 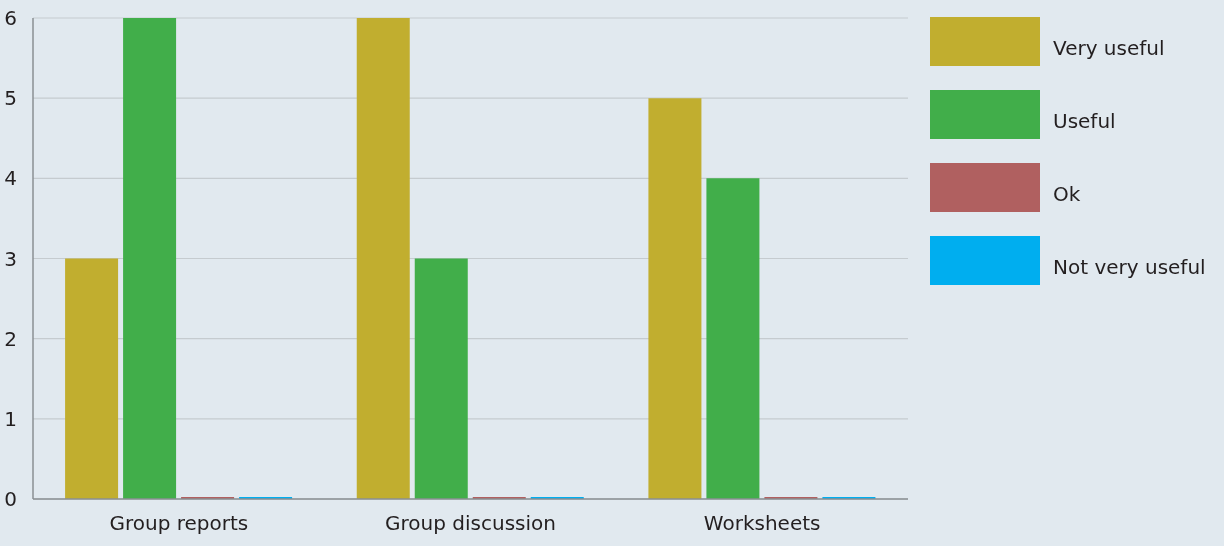 I want to click on x-tick-label: Group discussion, so click(x=470, y=523).